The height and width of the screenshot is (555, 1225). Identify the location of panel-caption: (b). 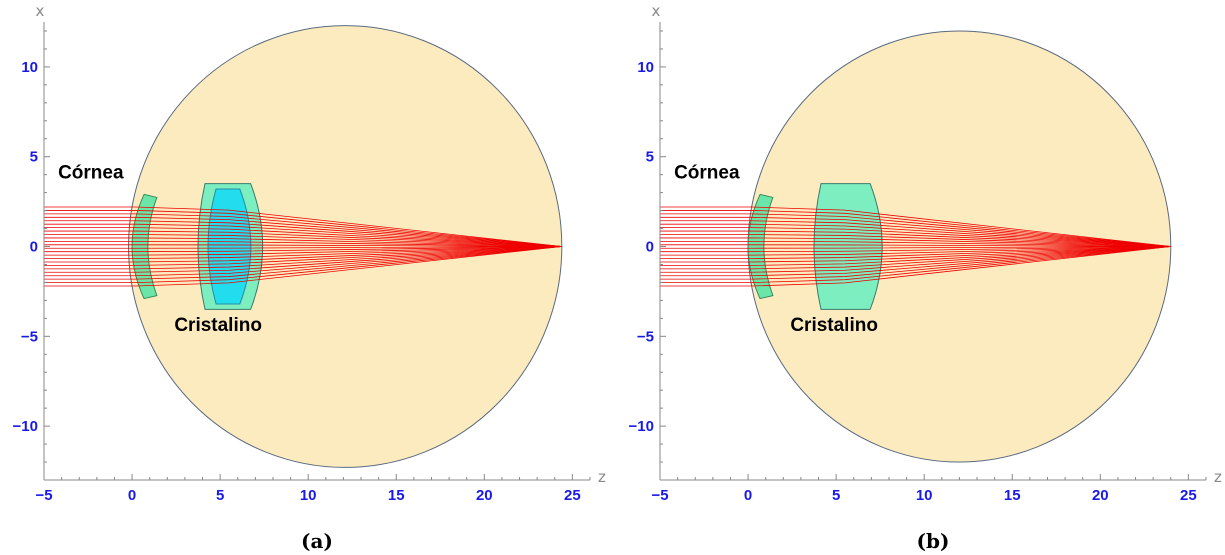
(933, 541).